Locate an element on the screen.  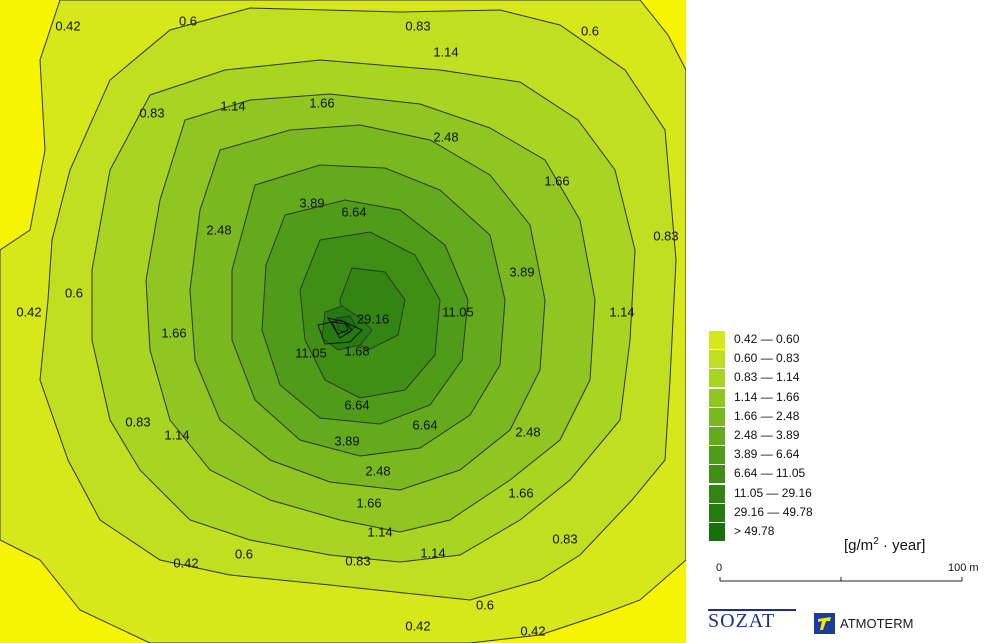
legend-label: 0.60 — 0.83 is located at coordinates (767, 358).